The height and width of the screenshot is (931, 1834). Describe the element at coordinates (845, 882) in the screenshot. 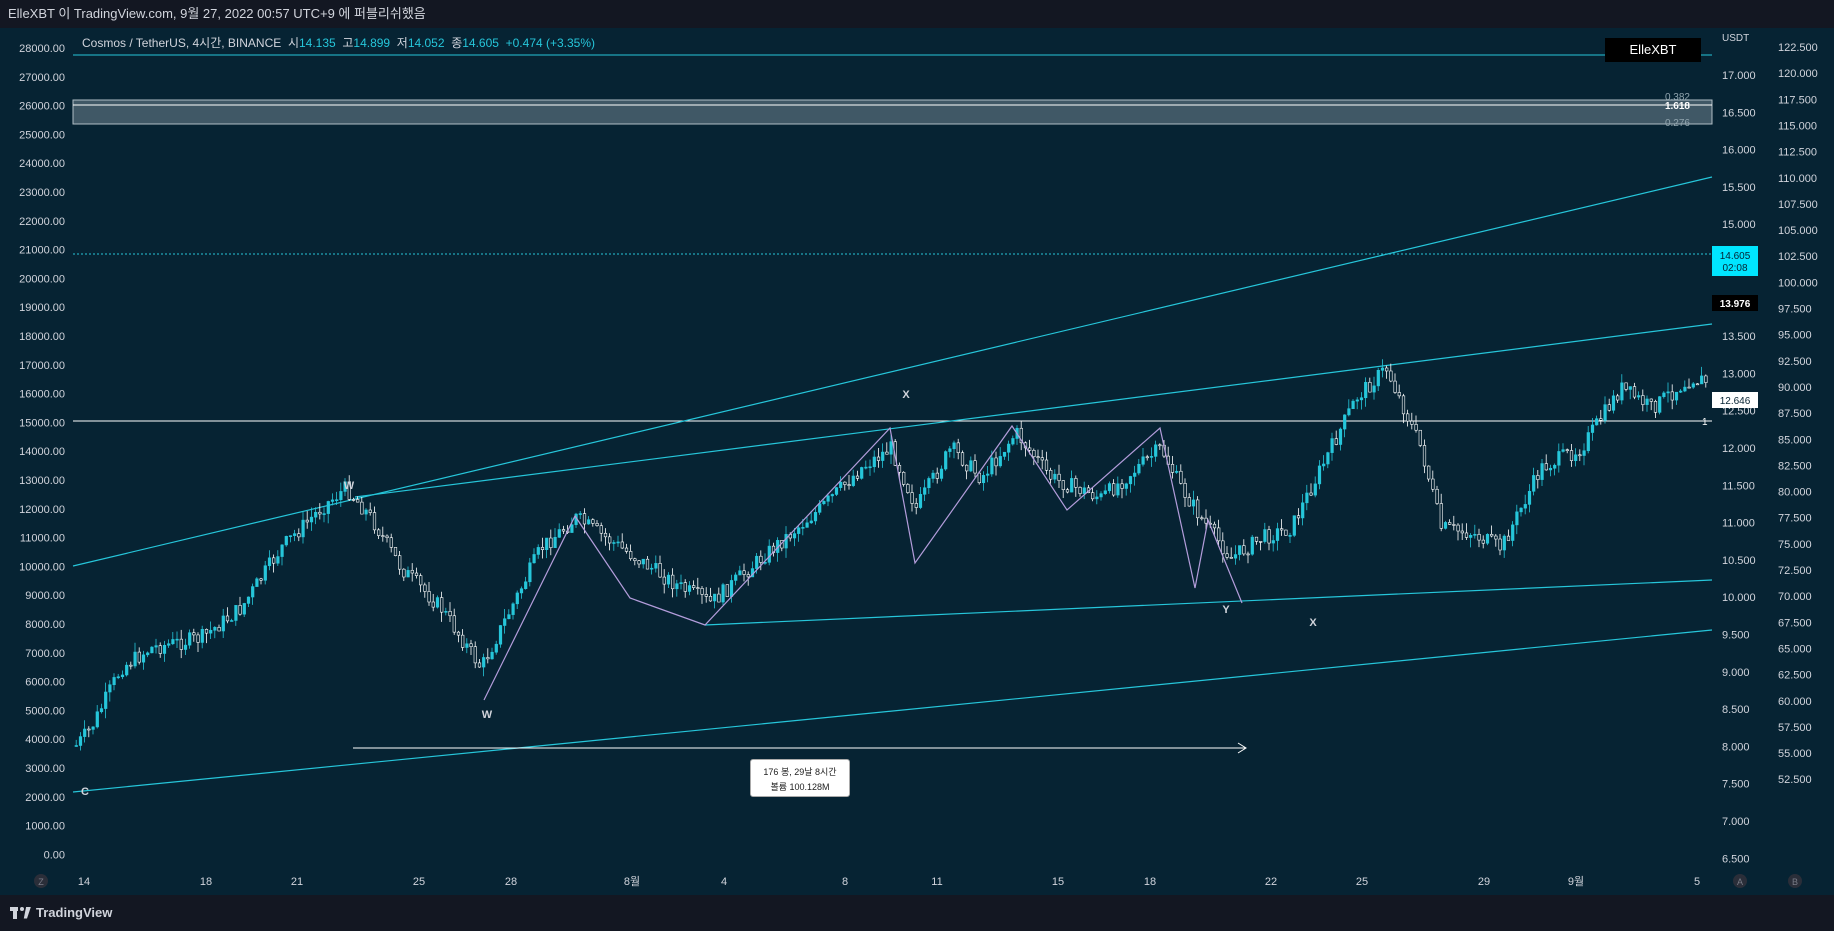

I see `x-axis-tick: 8` at that location.